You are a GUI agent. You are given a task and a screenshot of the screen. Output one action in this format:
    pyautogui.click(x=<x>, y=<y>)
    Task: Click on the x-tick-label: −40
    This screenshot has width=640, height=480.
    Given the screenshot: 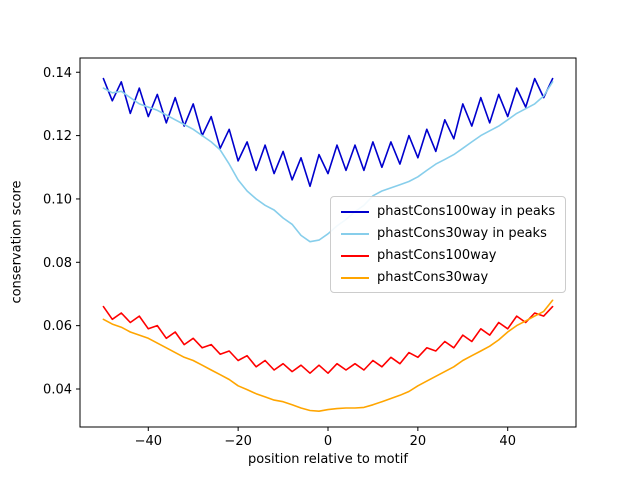 What is the action you would take?
    pyautogui.click(x=148, y=441)
    